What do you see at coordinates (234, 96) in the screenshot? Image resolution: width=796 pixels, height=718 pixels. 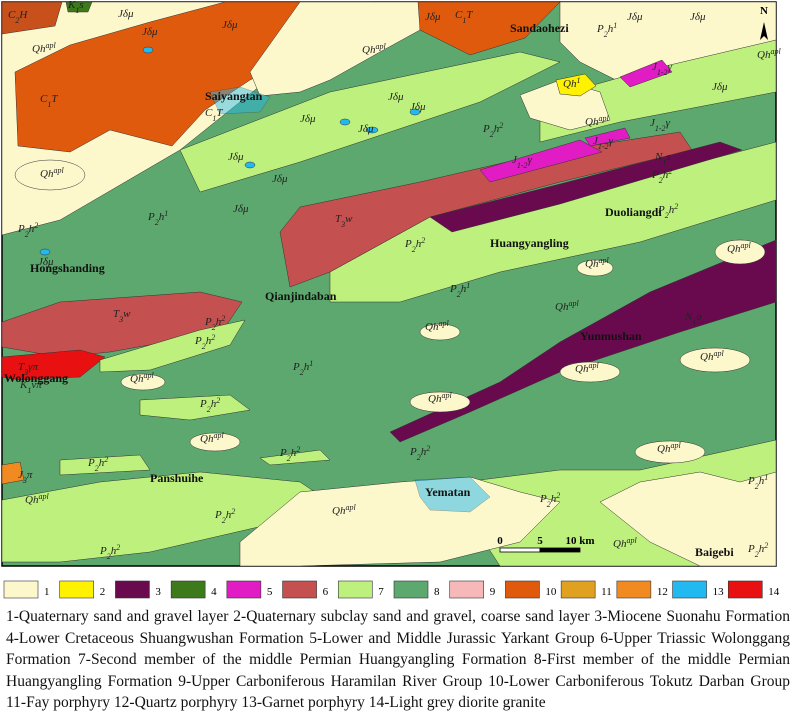 I see `place-name: Saiyangtan` at bounding box center [234, 96].